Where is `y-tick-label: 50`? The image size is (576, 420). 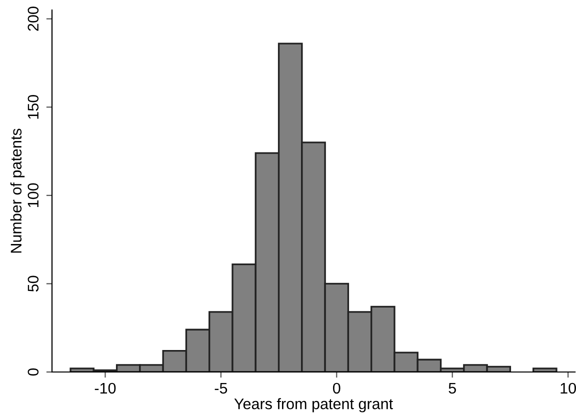 y-tick-label: 50 is located at coordinates (33, 284).